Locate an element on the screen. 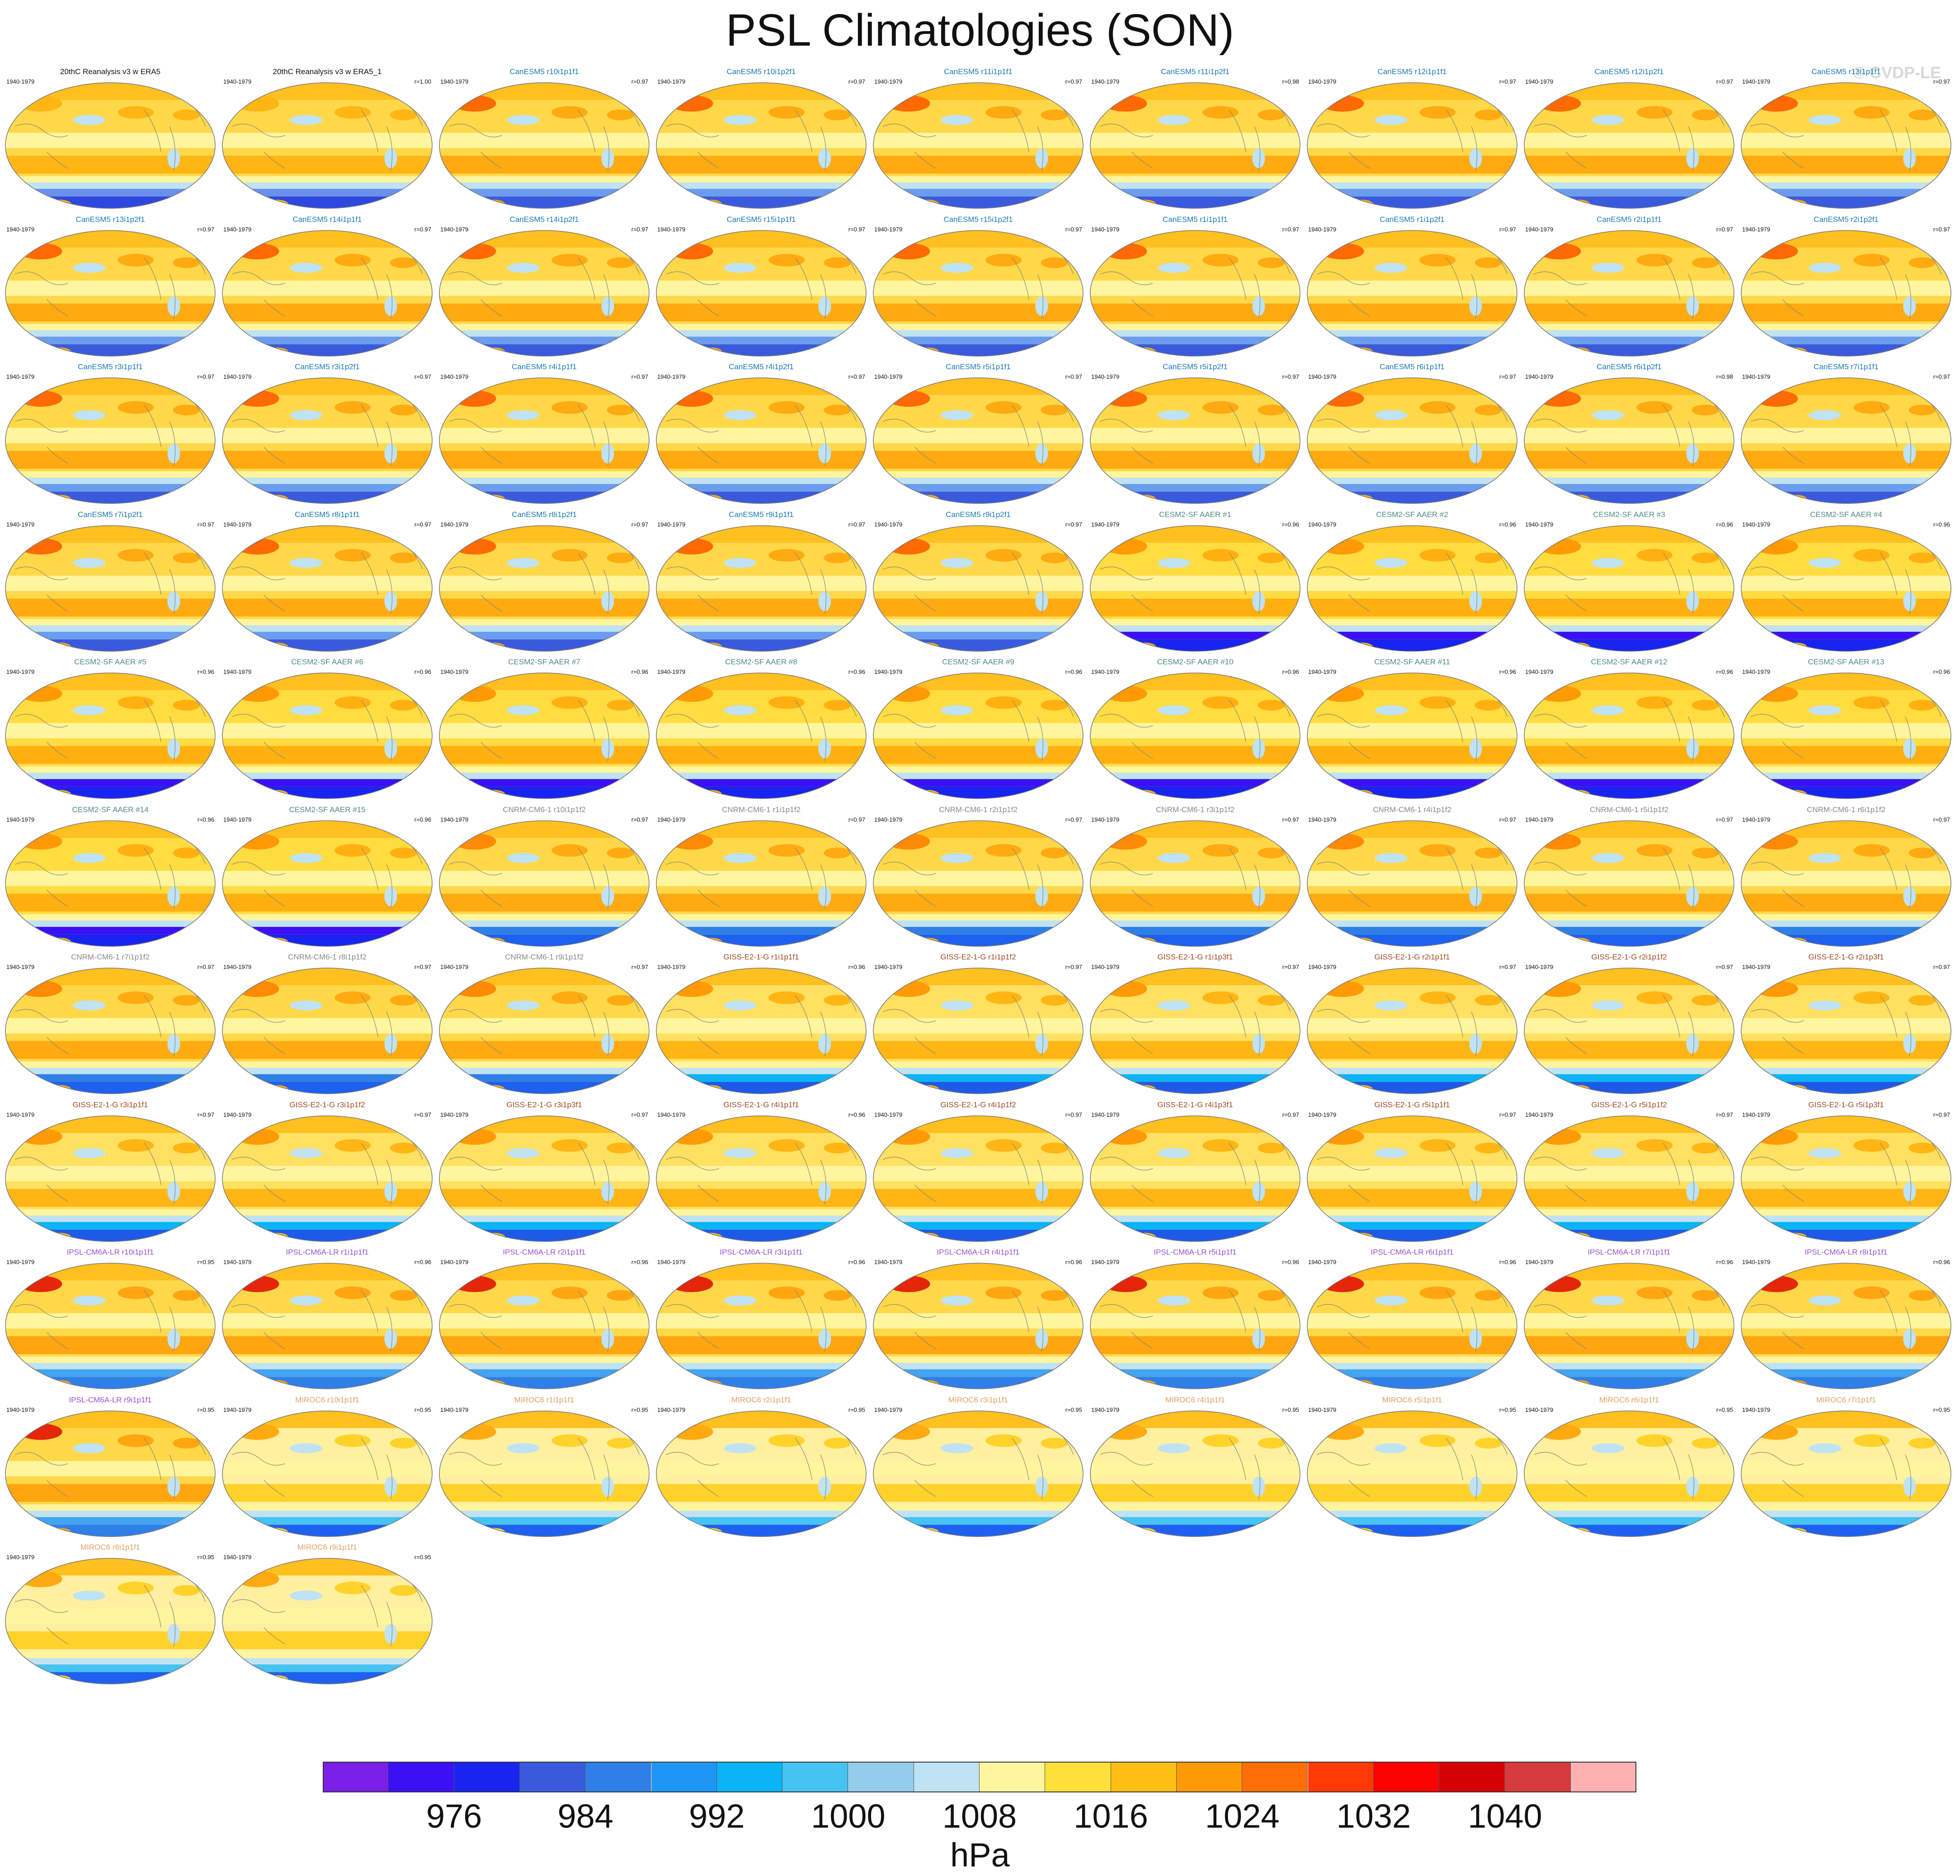 The height and width of the screenshot is (1876, 1960). panel-title: CanESM5 r11i1p1f1 is located at coordinates (978, 71).